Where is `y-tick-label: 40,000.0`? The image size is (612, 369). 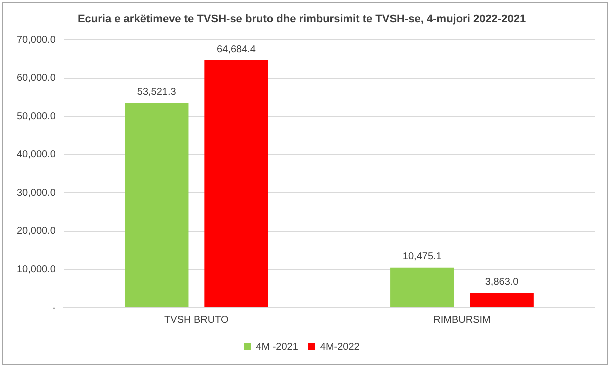
y-tick-label: 40,000.0 is located at coordinates (36, 155).